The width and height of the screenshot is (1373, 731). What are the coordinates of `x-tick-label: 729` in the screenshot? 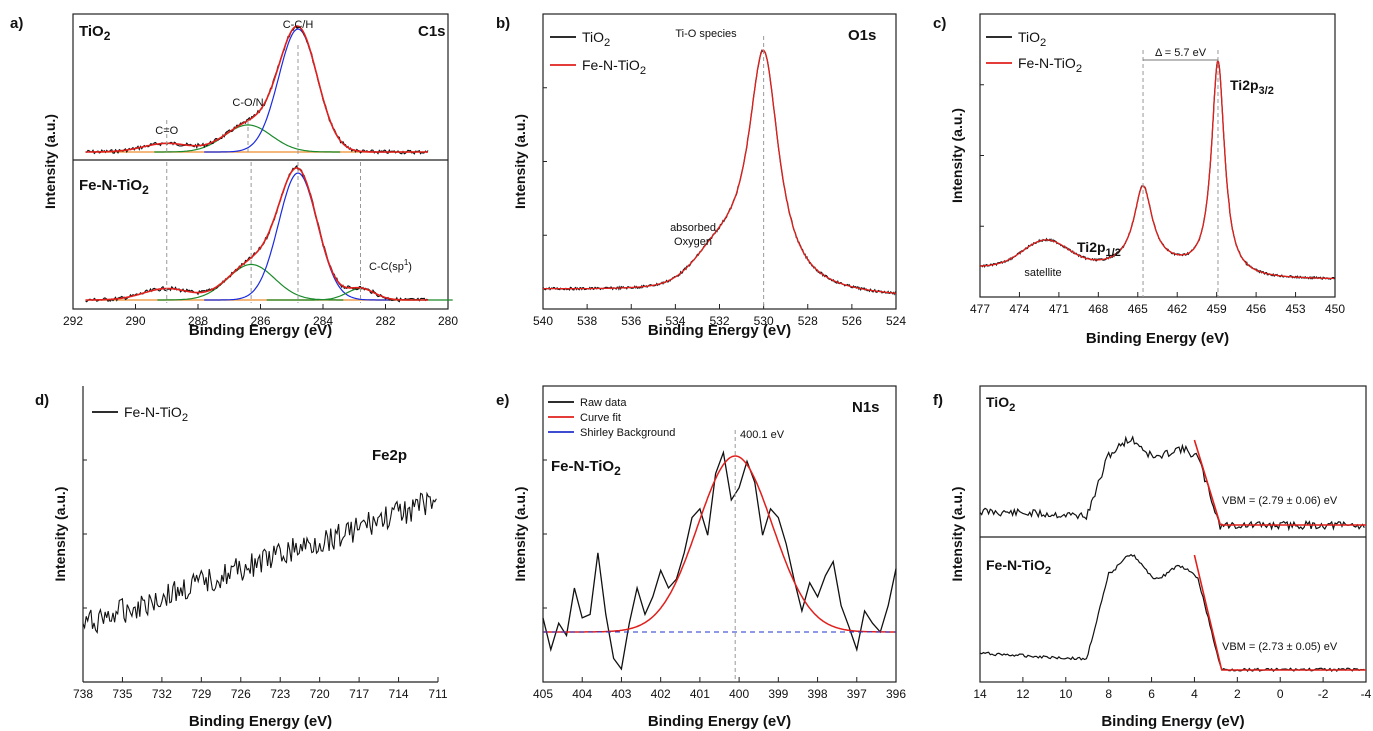 It's located at (201, 694).